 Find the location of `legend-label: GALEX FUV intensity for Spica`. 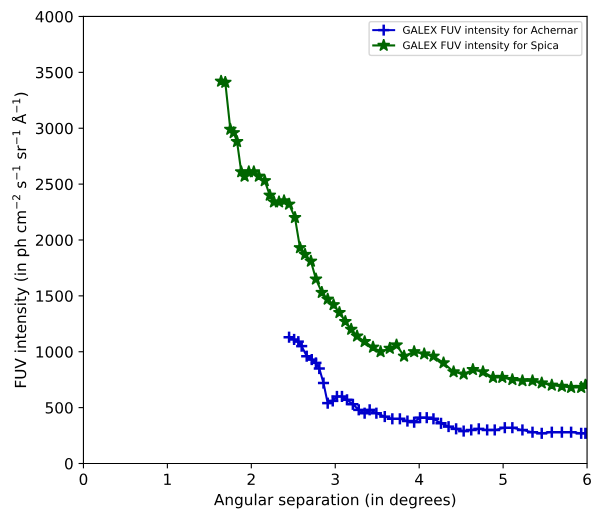

legend-label: GALEX FUV intensity for Spica is located at coordinates (480, 46).